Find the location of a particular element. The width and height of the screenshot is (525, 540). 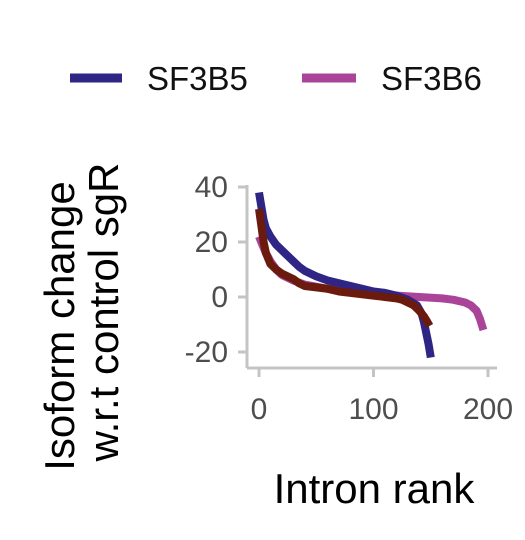

y-axis-title-line-1: Isoform change is located at coordinates (59, 326).